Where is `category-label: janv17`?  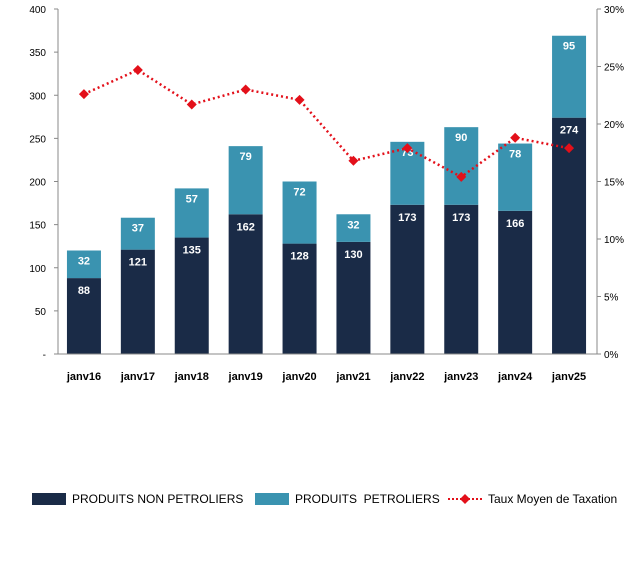
category-label: janv17 is located at coordinates (137, 377).